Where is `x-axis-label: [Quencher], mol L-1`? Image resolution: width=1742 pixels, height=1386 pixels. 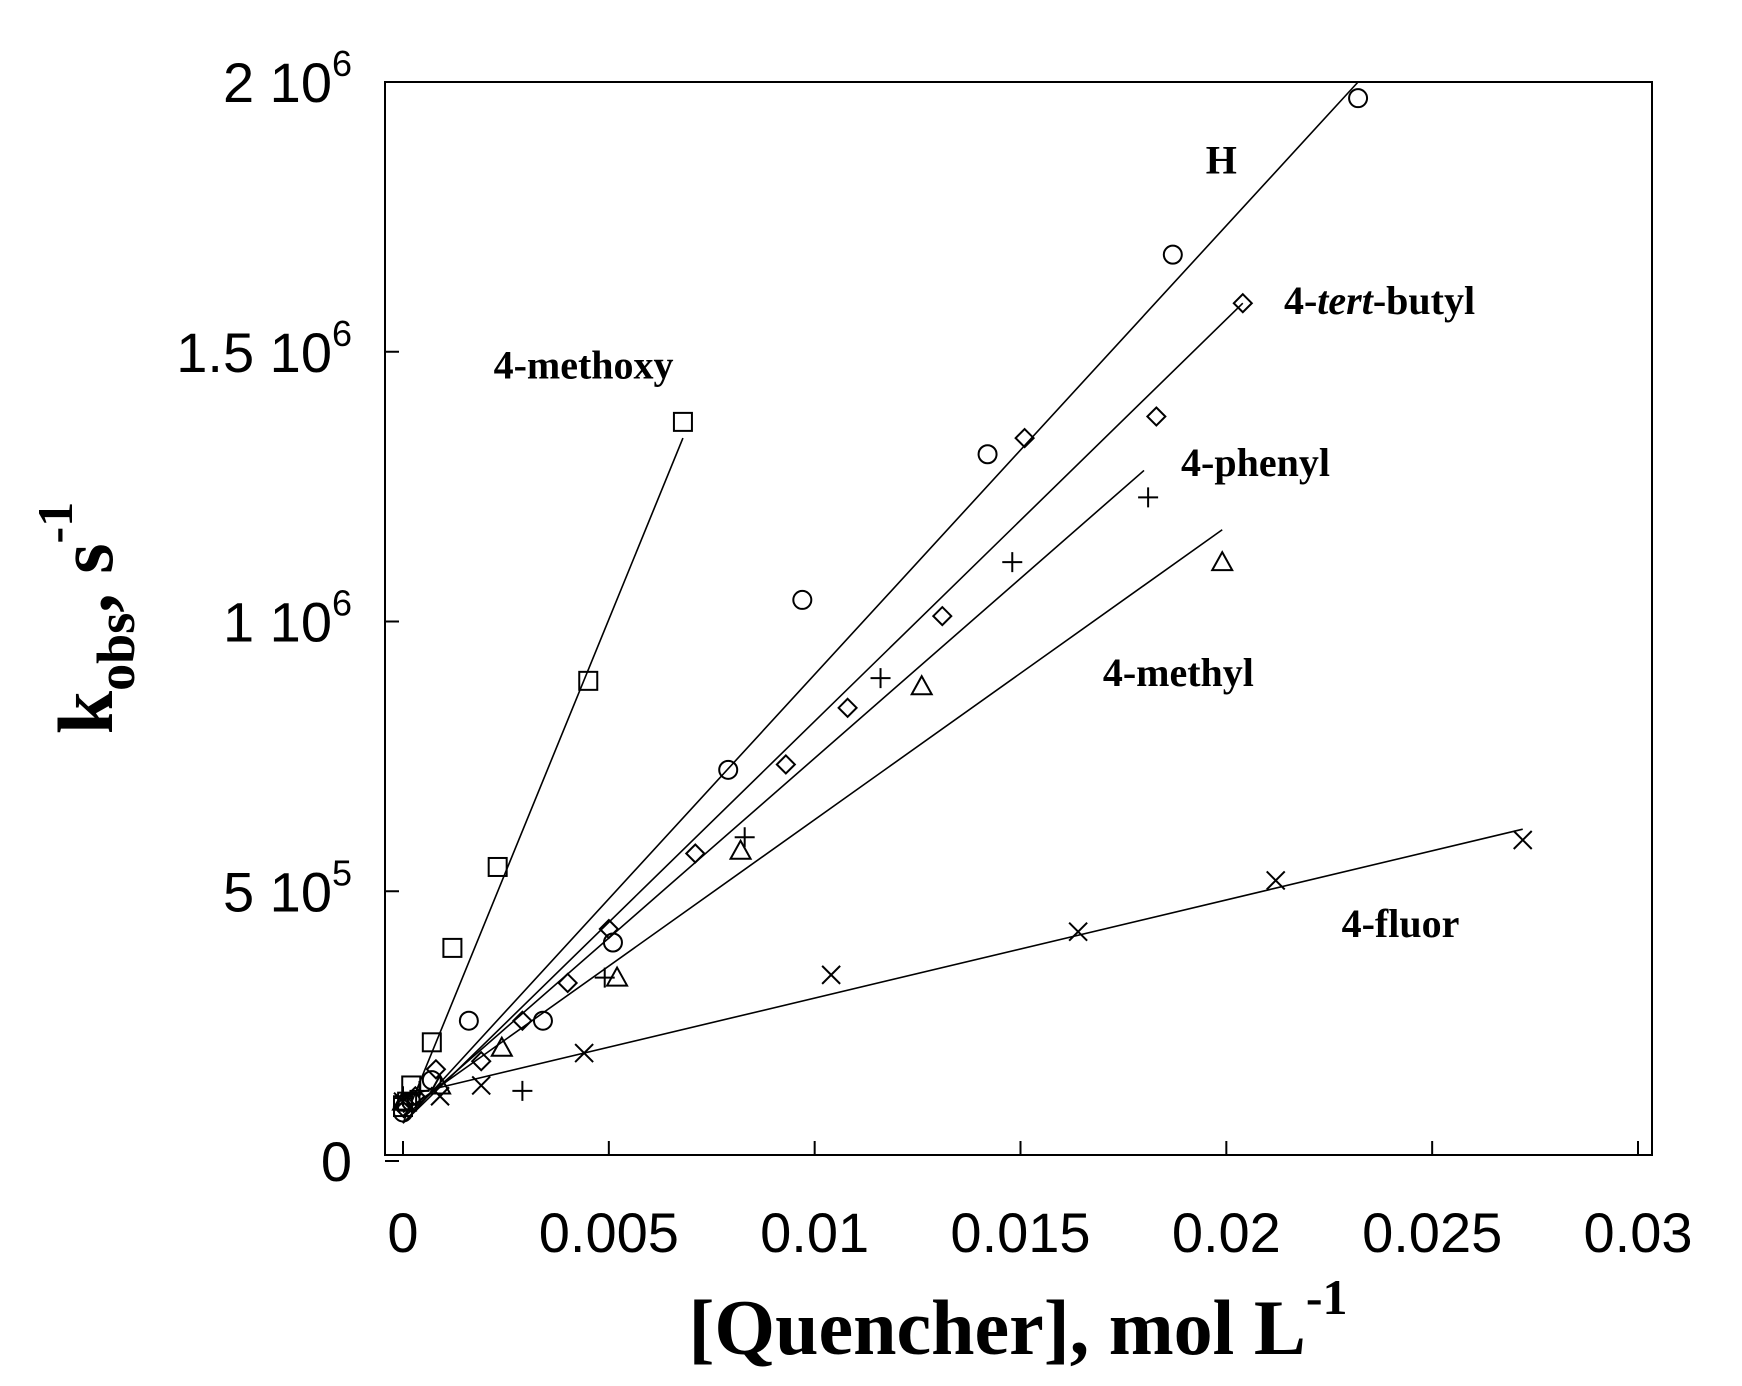 x-axis-label: [Quencher], mol L-1 is located at coordinates (1017, 1320).